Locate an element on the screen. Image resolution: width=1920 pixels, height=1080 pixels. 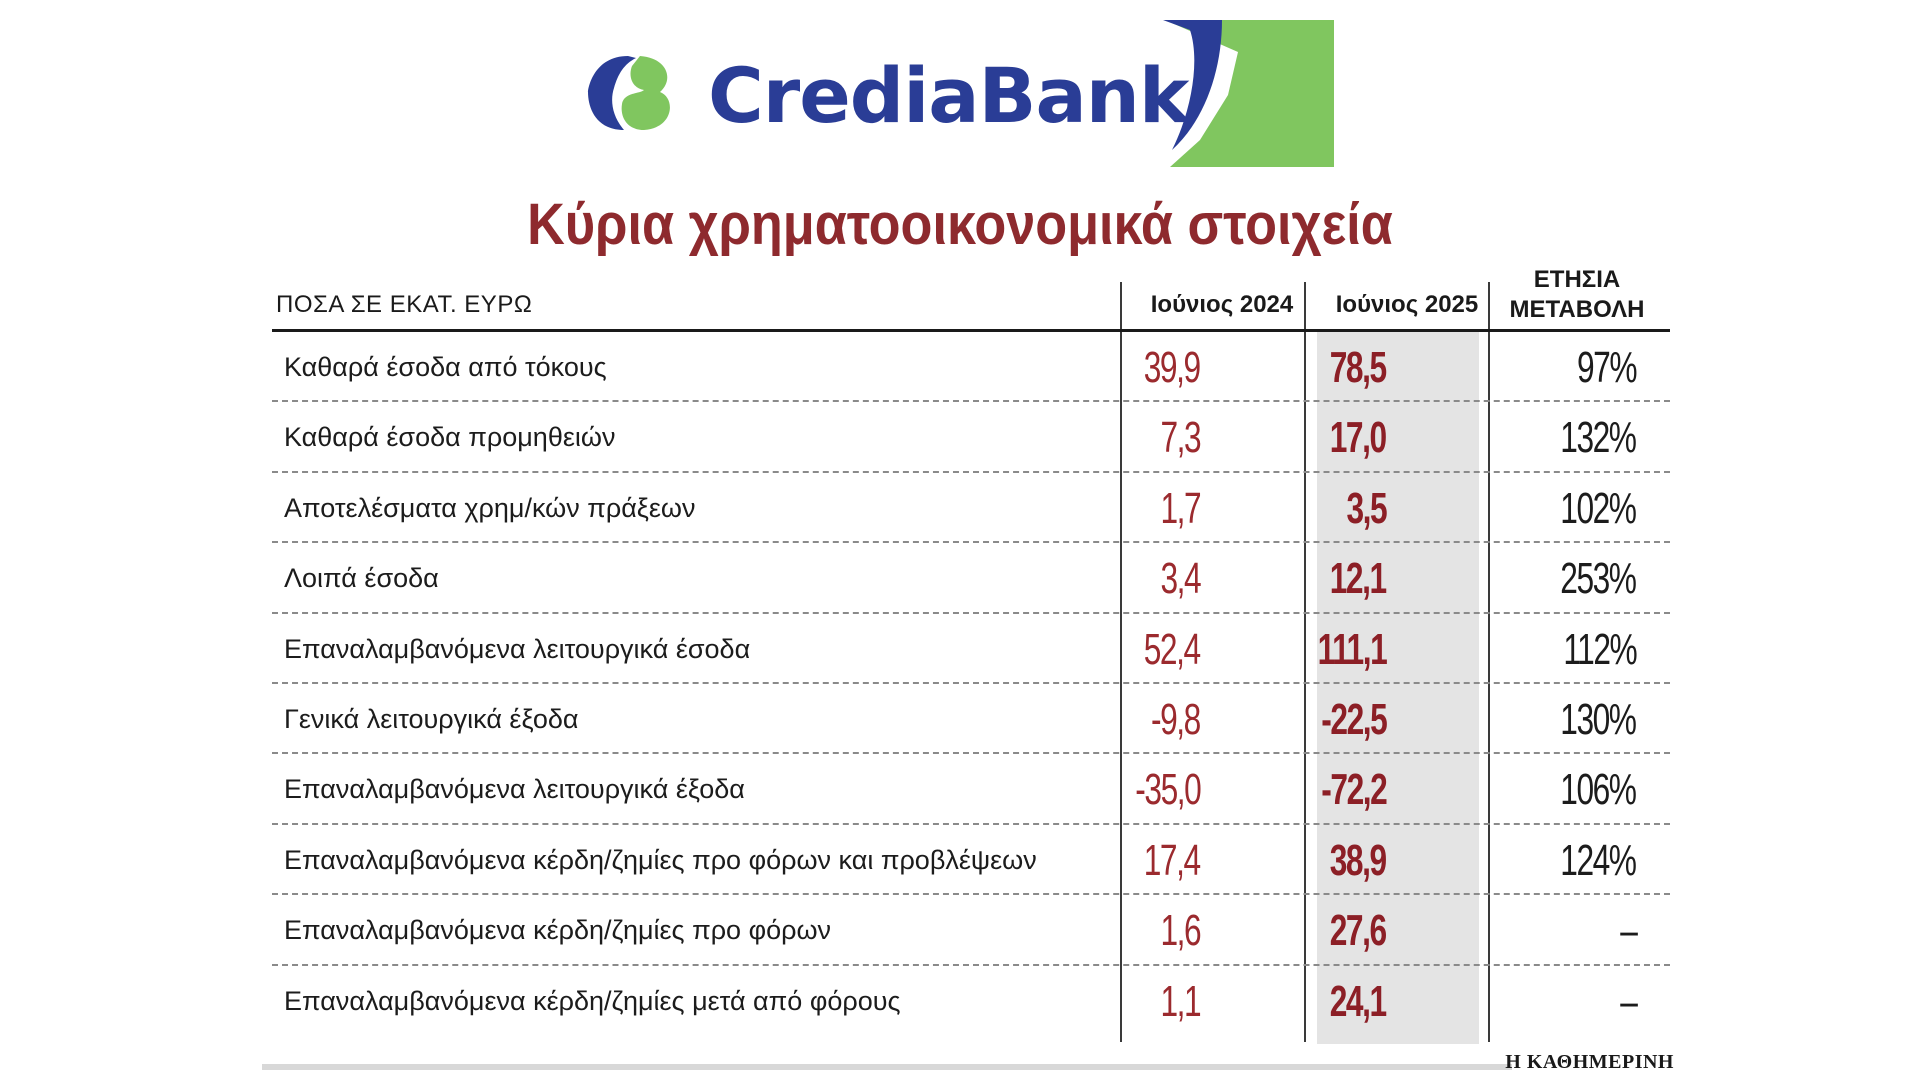
value-june-2025: 17,0 is located at coordinates (1358, 438).